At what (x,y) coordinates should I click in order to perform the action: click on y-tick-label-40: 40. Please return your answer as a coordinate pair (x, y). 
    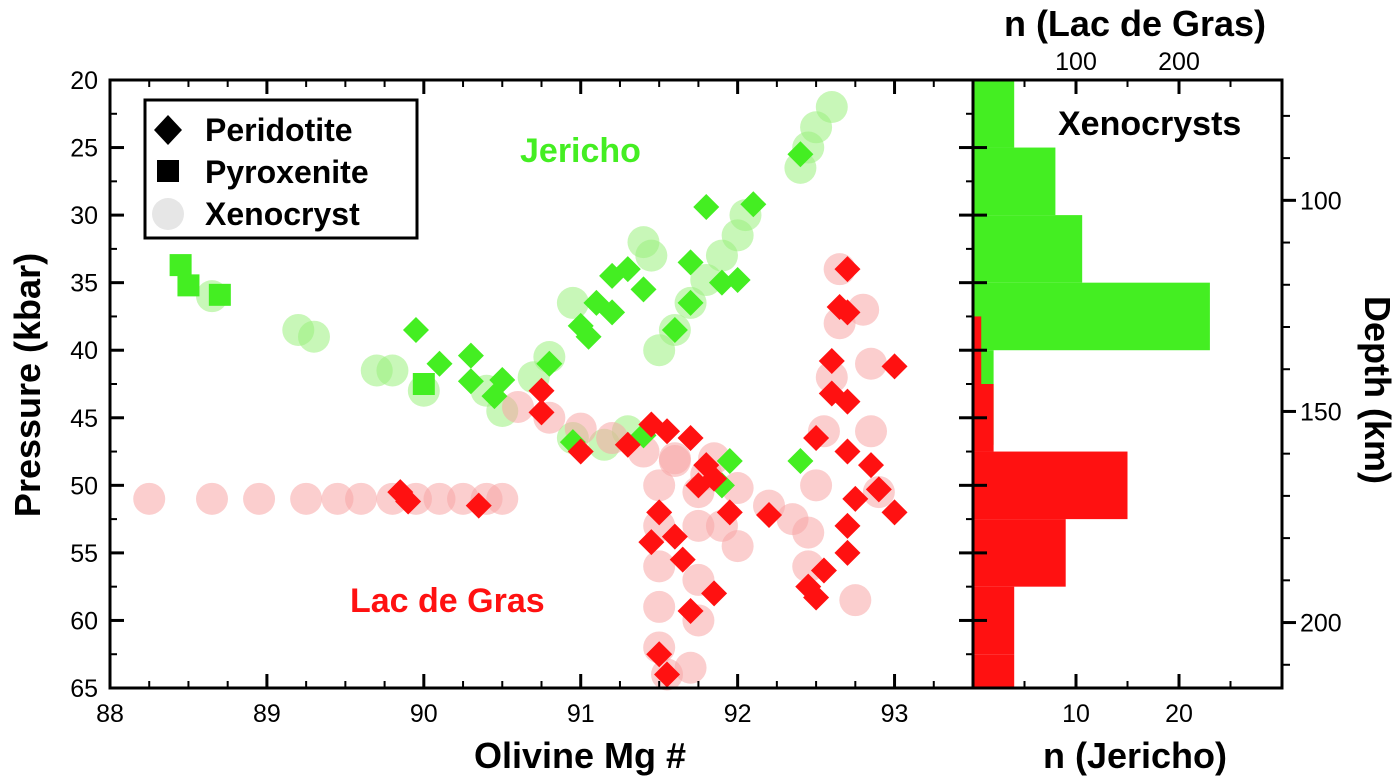
    Looking at the image, I should click on (84, 351).